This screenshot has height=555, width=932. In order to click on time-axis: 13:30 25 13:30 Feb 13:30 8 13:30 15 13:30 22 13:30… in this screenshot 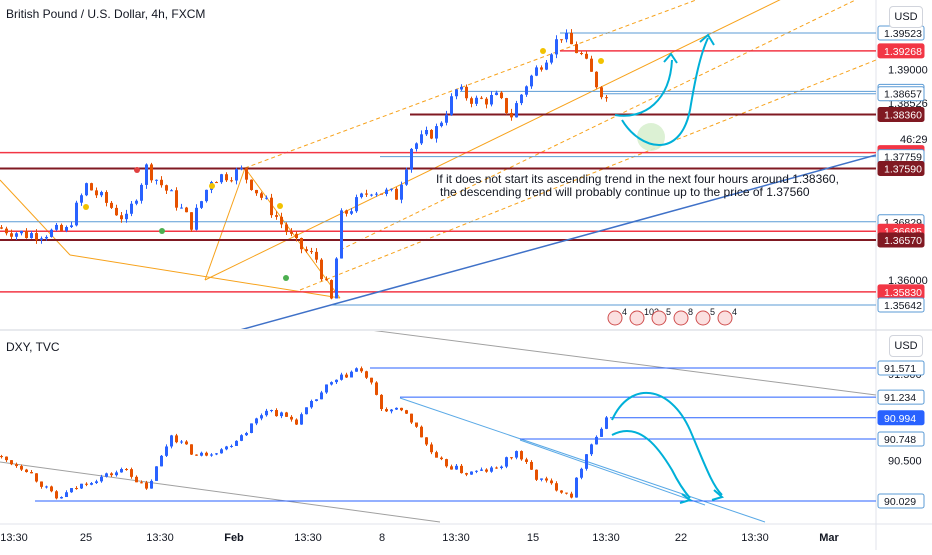, I will do `click(419, 538)`.